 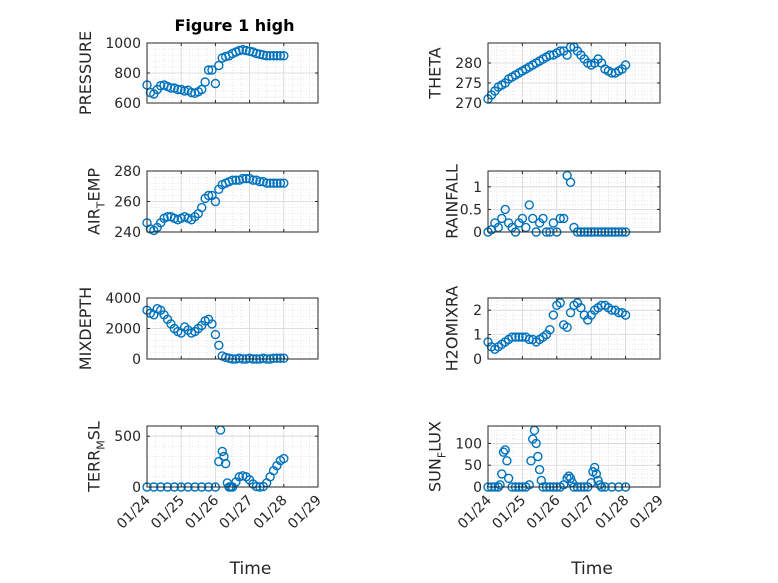 I want to click on axes-6: 0 1 2 H2OMIXRA, so click(x=552, y=329).